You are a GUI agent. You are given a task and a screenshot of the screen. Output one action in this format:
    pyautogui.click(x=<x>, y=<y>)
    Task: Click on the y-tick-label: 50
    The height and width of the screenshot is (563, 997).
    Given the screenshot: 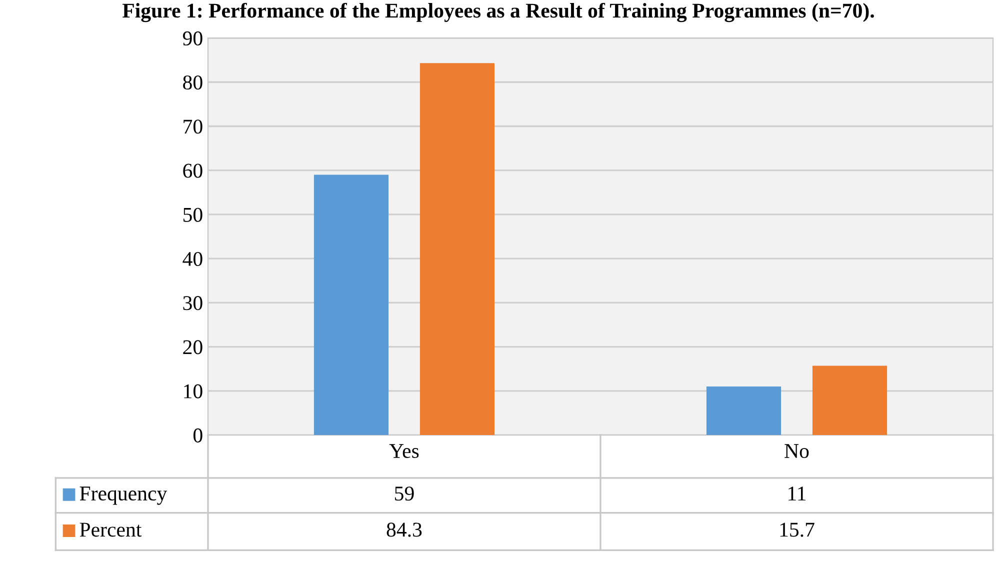 What is the action you would take?
    pyautogui.click(x=192, y=215)
    